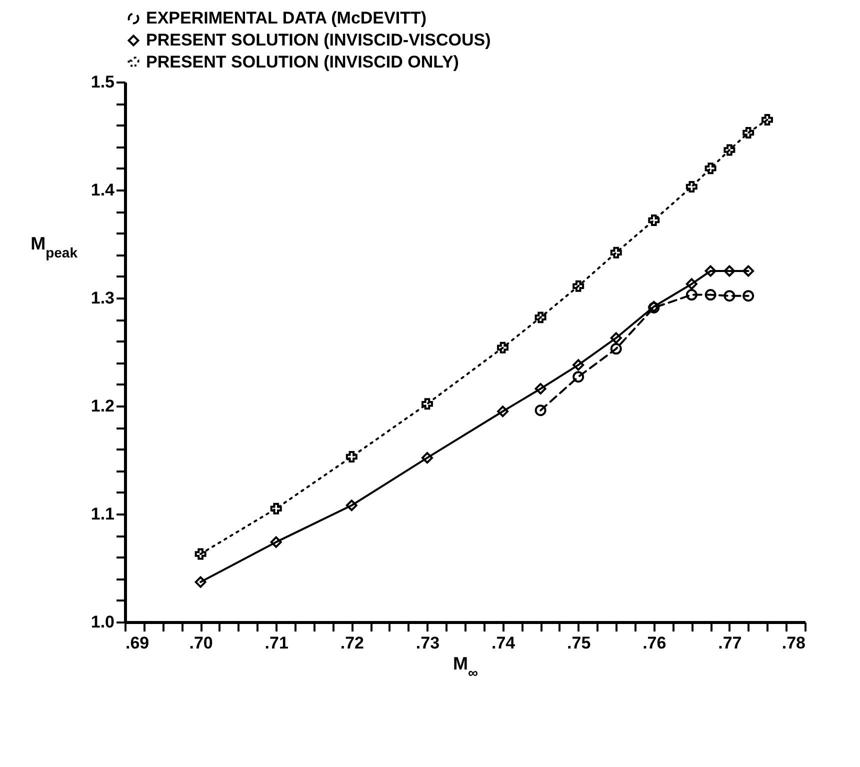  What do you see at coordinates (302, 62) in the screenshot?
I see `legend-label: PRESENT SOLUTION (INVISCID ONLY)` at bounding box center [302, 62].